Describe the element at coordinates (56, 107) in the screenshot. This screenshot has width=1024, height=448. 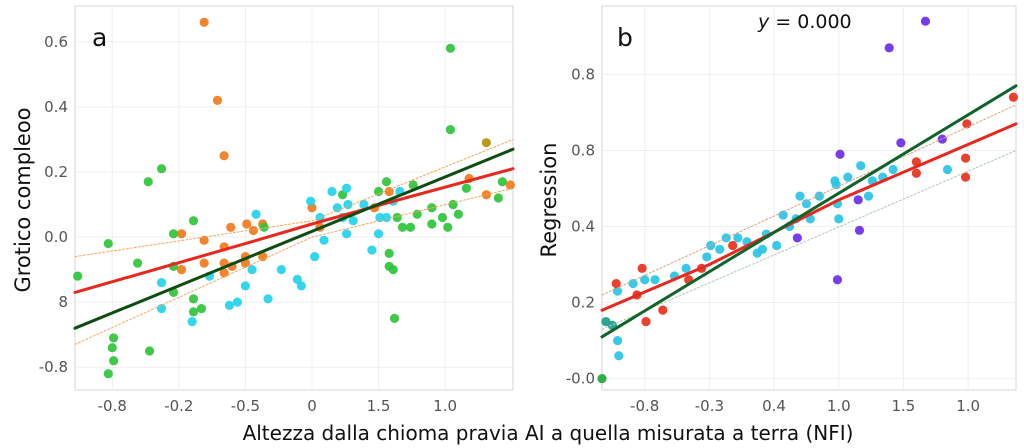
I see `y-tick-label: 0.4` at that location.